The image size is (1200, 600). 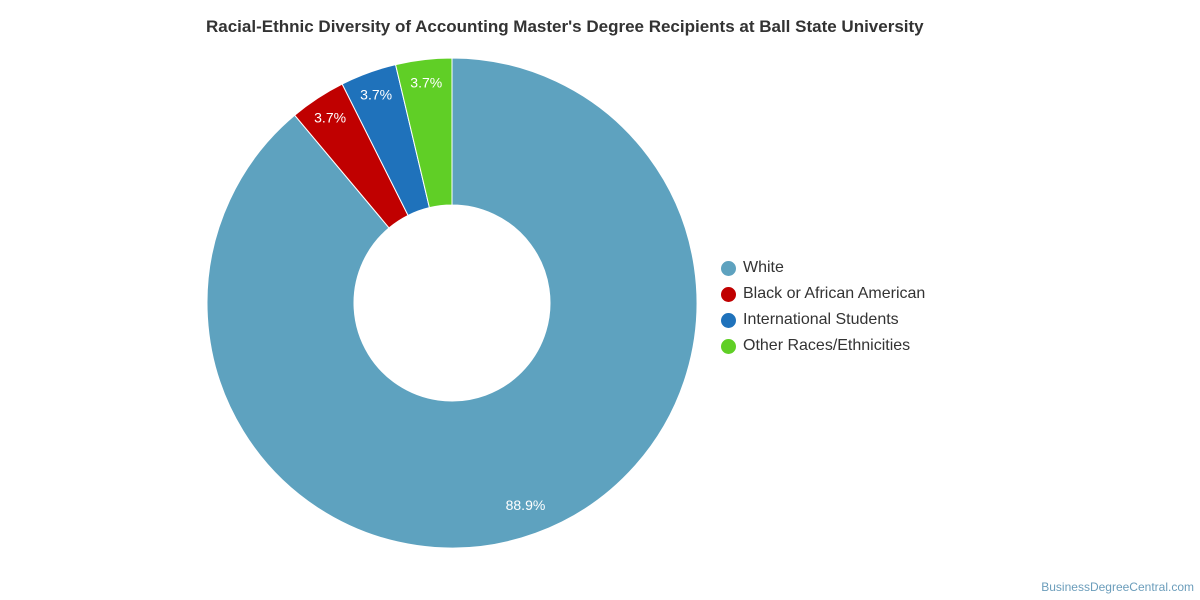 I want to click on legend-label-international-students: International Students, so click(x=821, y=319).